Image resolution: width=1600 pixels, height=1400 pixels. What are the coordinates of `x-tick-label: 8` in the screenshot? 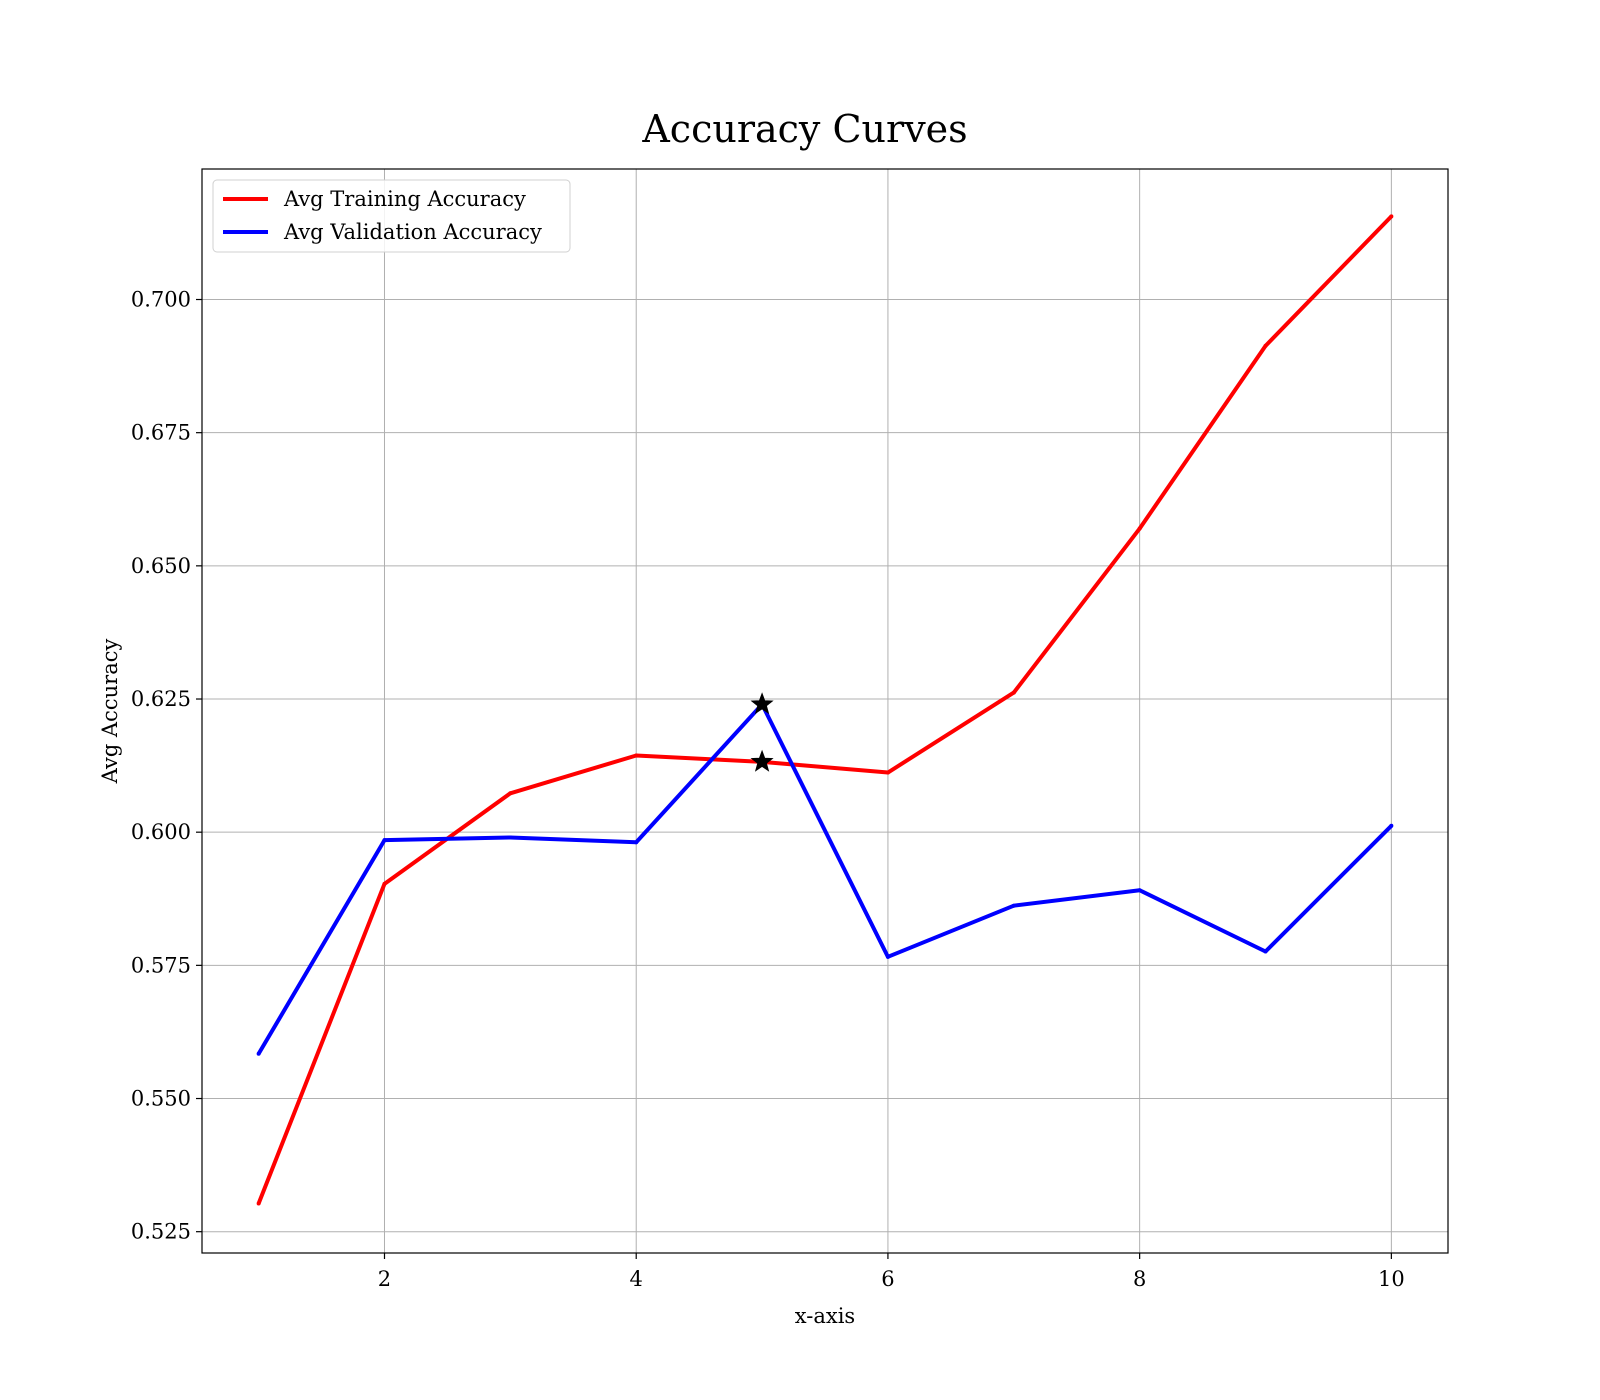 It's located at (1139, 1279).